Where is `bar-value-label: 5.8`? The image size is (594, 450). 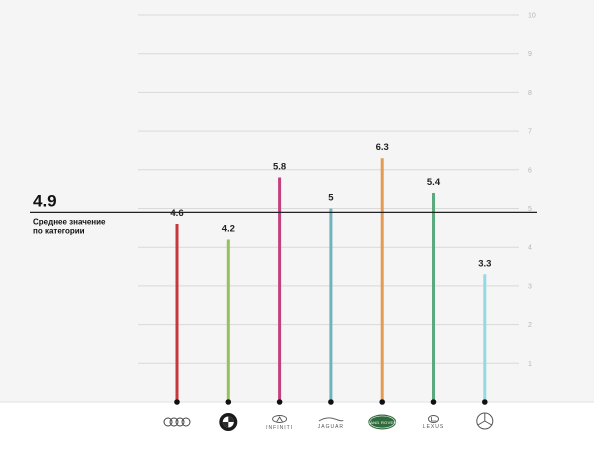
bar-value-label: 5.8 is located at coordinates (279, 167).